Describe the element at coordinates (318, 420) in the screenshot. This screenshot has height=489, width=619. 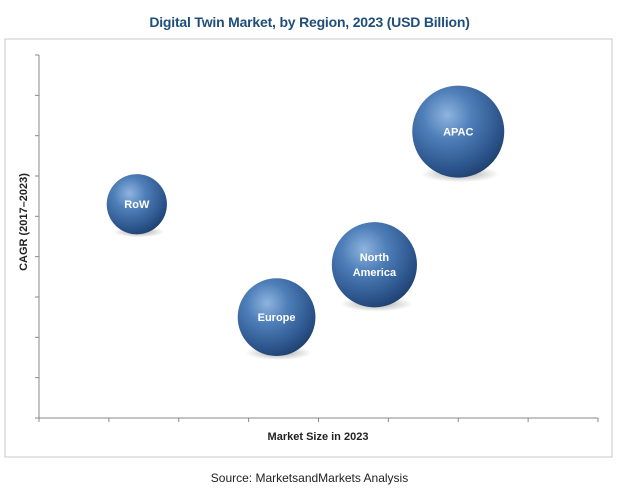
I see `x-axis-ticks` at that location.